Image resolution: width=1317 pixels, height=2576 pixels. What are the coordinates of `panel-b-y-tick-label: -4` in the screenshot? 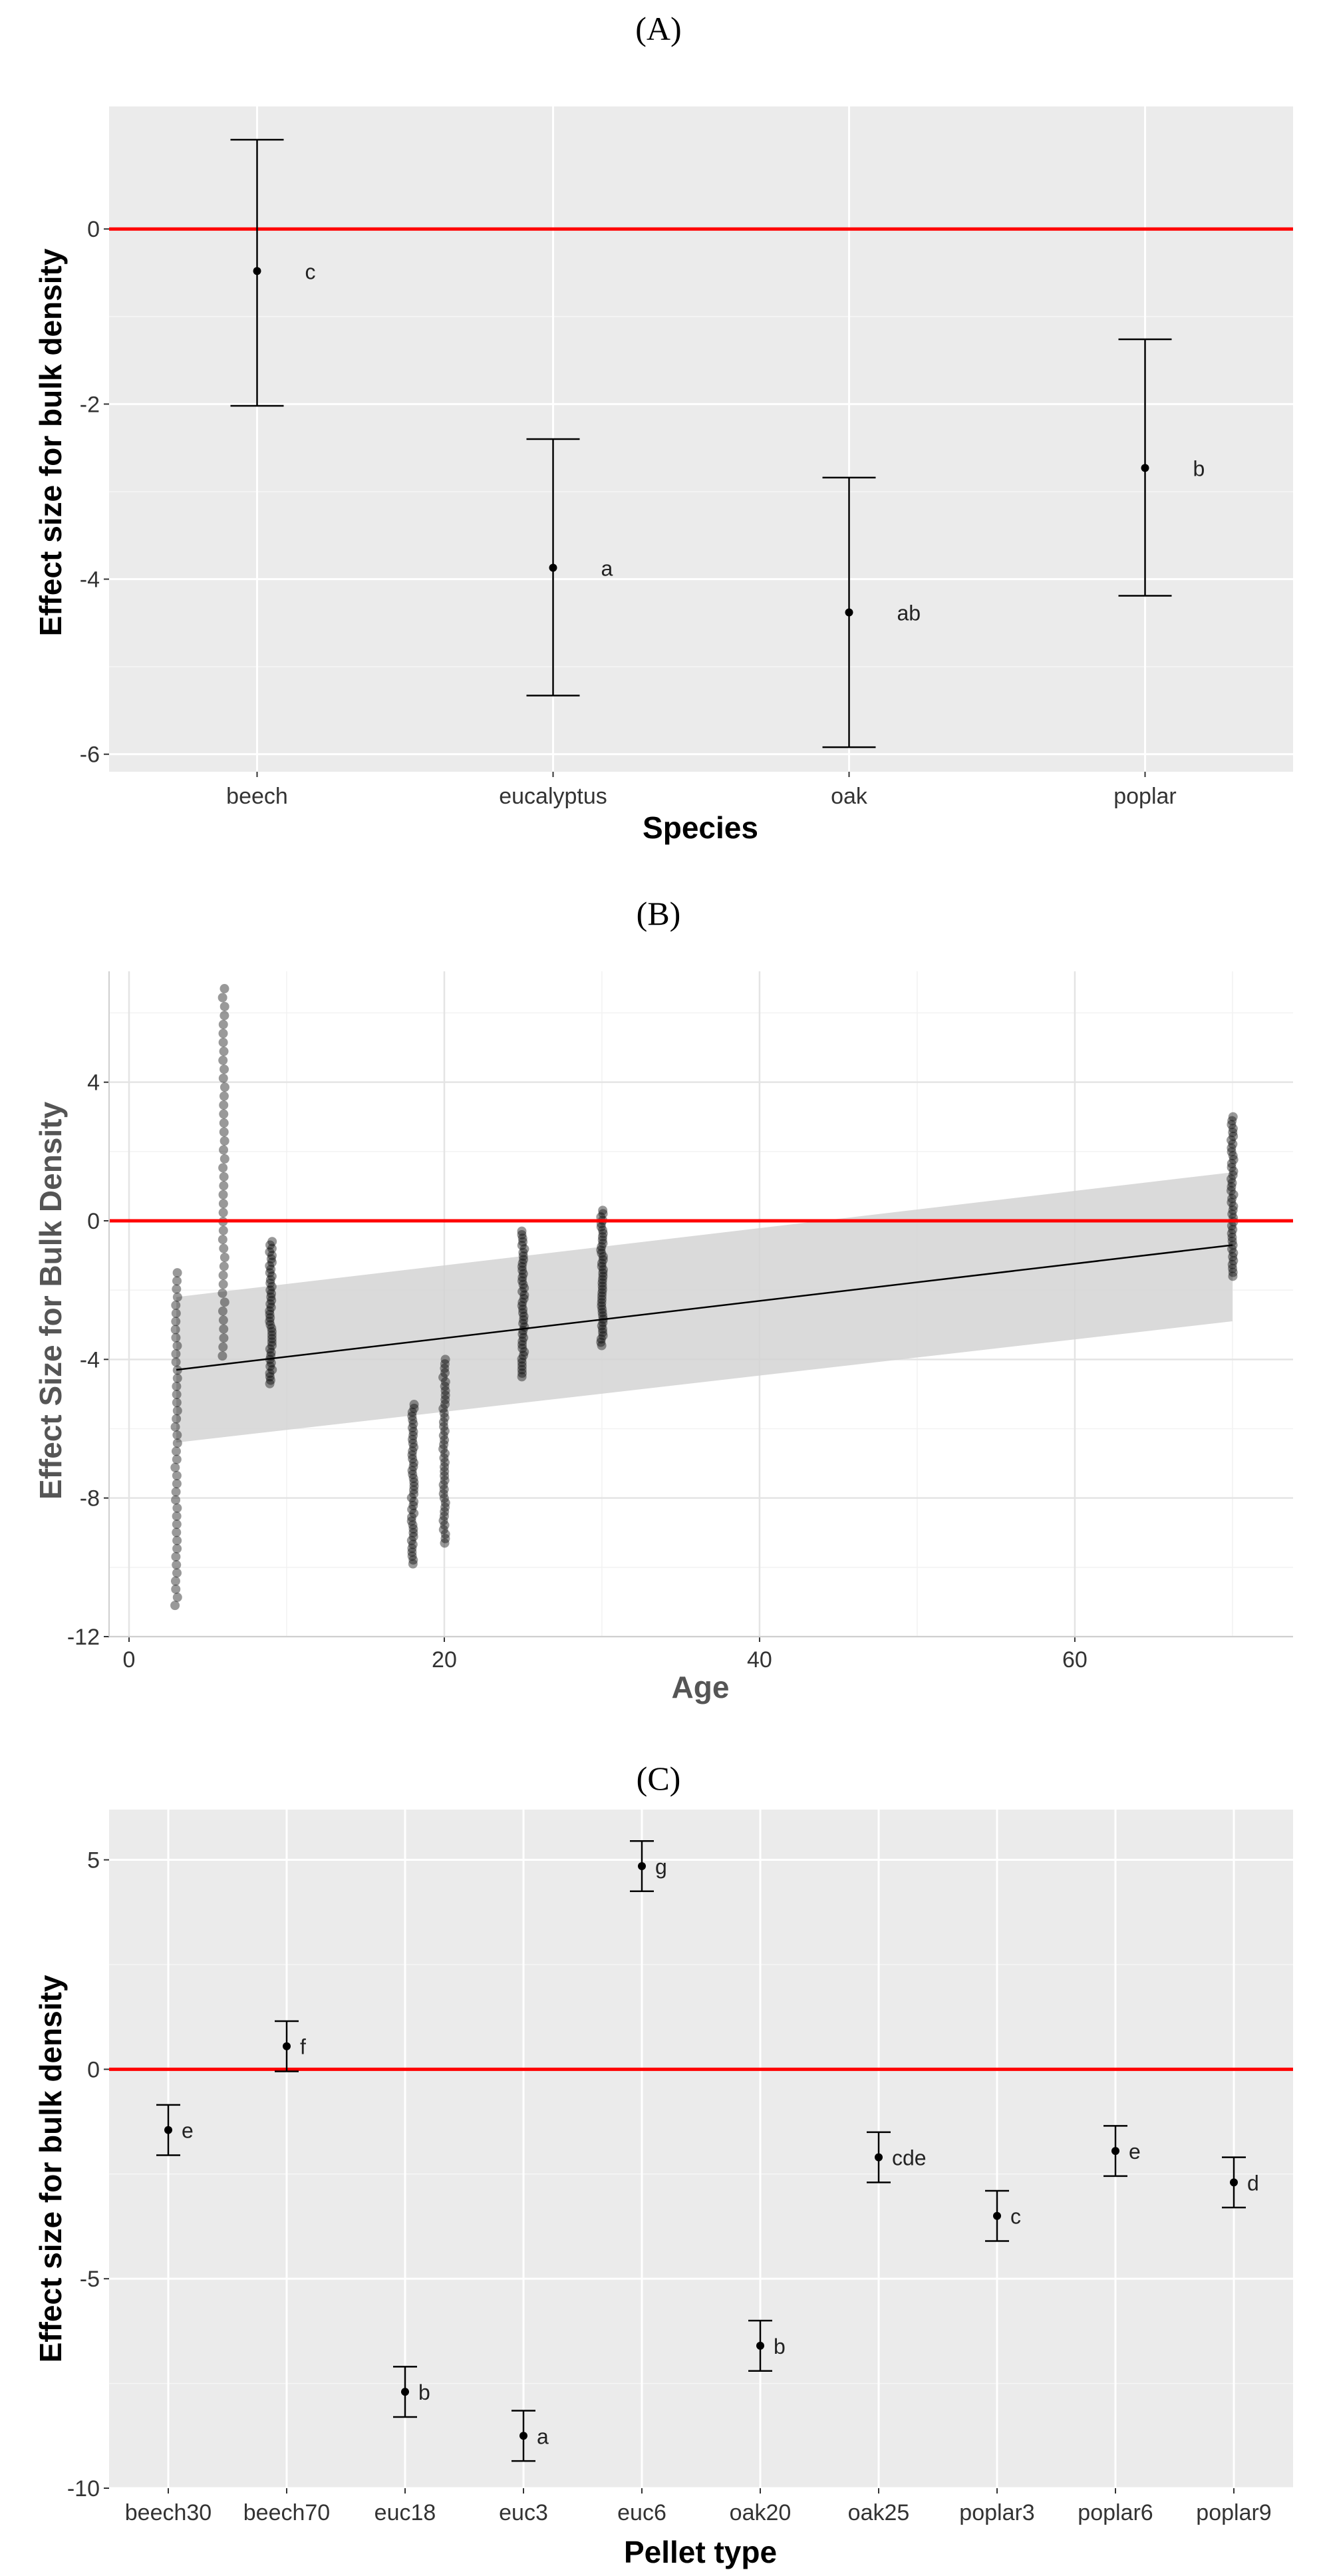 It's located at (90, 1359).